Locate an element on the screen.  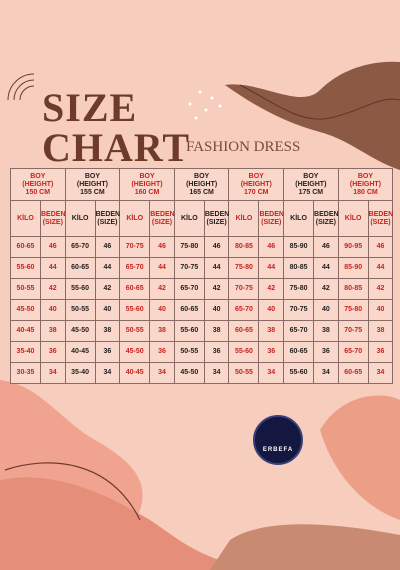
subtitle: FASHION DRESS is located at coordinates (243, 147).